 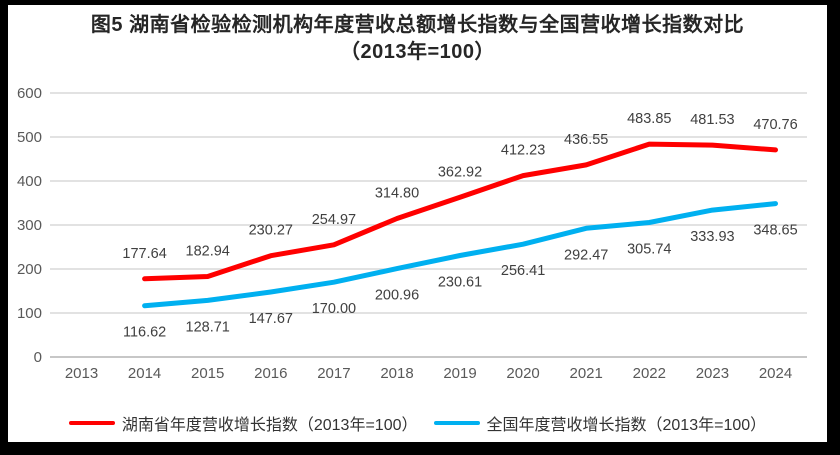 I want to click on legend-item-national: 全国年度营收增长指数（2013年=100）, so click(x=600, y=423).